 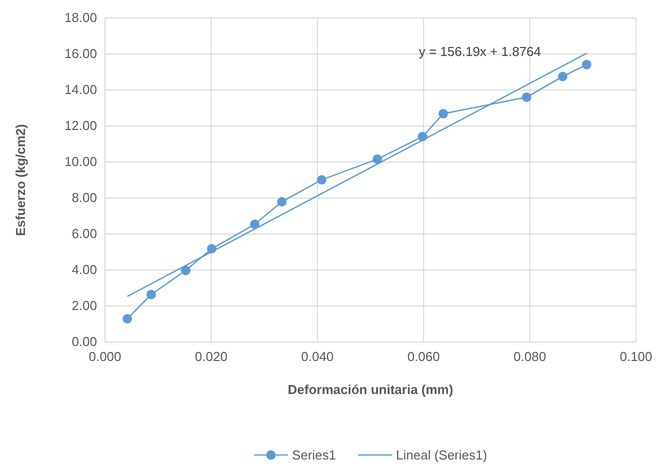 What do you see at coordinates (80, 90) in the screenshot?
I see `y-tick-label: 14.00` at bounding box center [80, 90].